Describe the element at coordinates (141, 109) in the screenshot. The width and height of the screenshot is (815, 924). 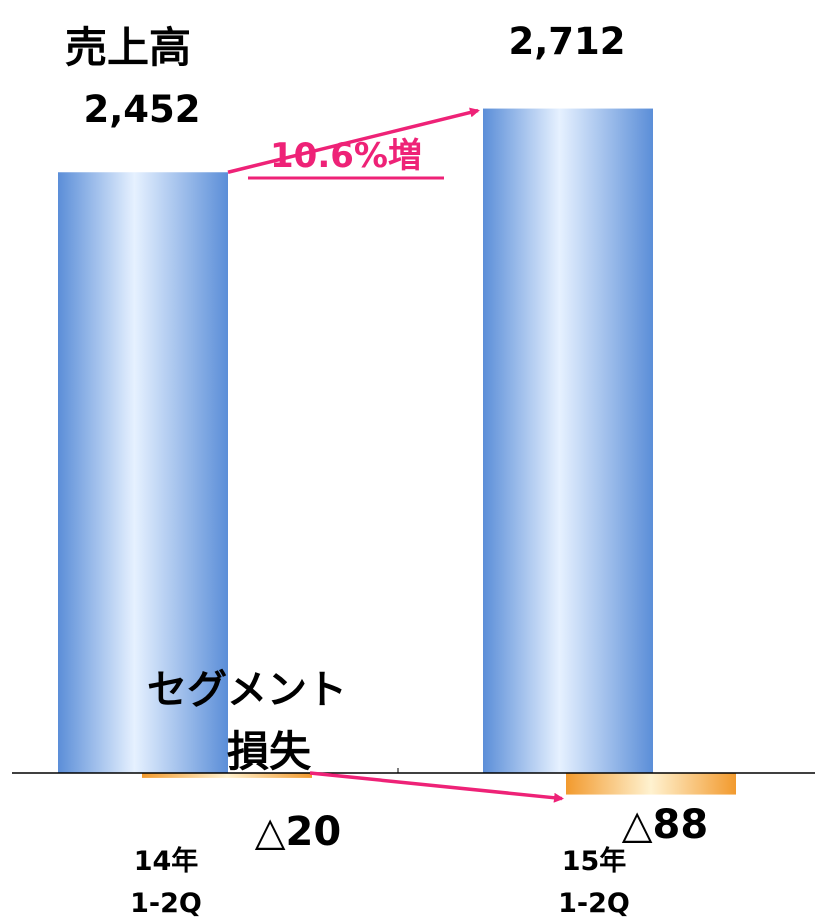
I see `sales-value-label-14: 2,452` at that location.